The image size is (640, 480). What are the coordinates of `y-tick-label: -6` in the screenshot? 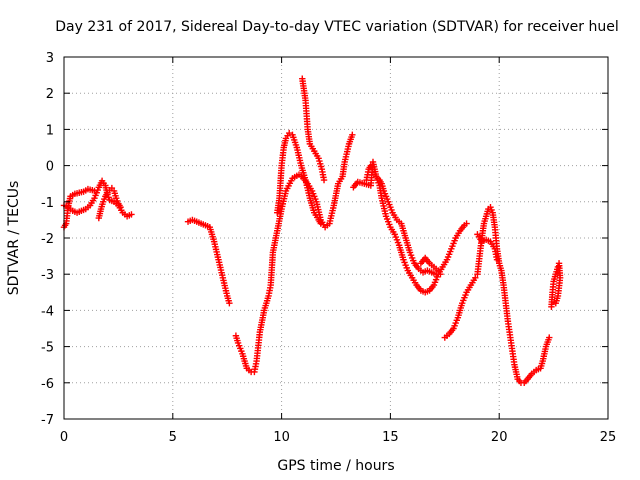 It's located at (47, 384).